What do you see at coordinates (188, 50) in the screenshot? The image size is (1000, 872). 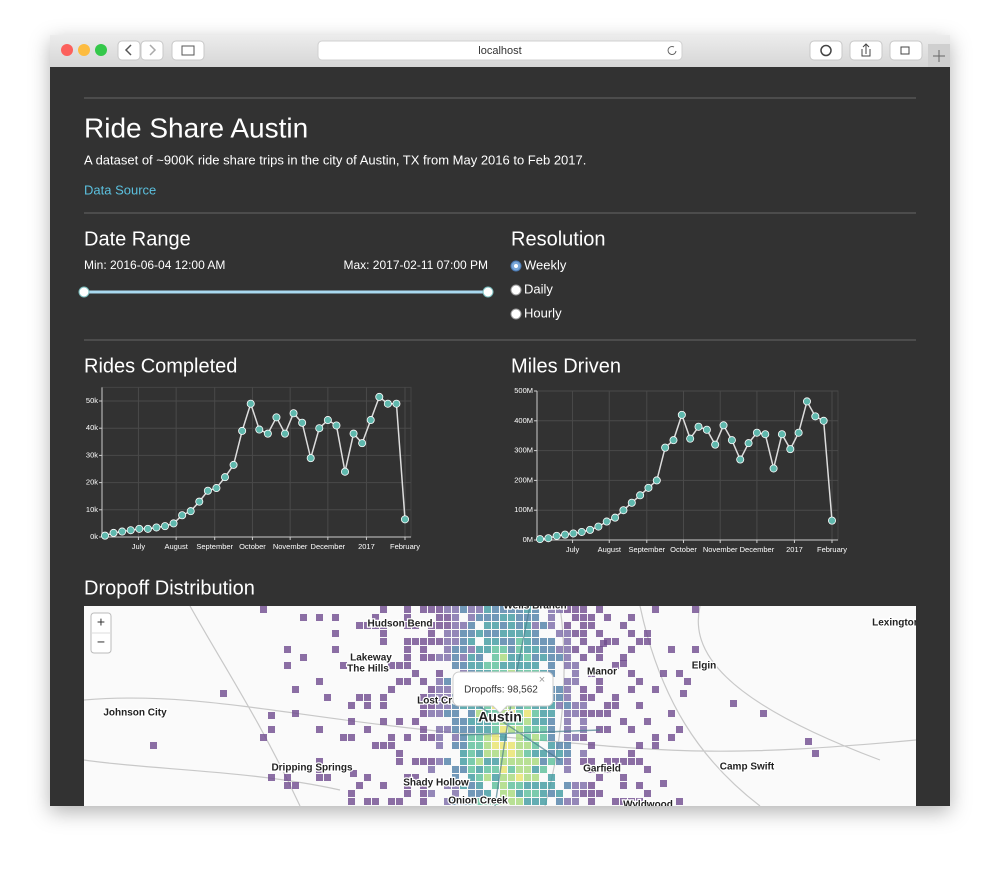 I see `sidebar-button` at bounding box center [188, 50].